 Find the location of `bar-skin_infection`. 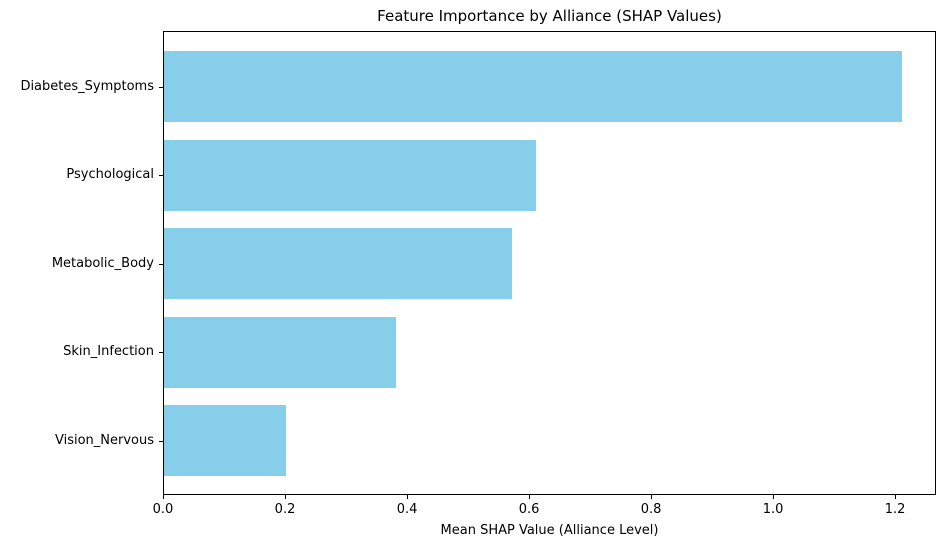

bar-skin_infection is located at coordinates (280, 352).